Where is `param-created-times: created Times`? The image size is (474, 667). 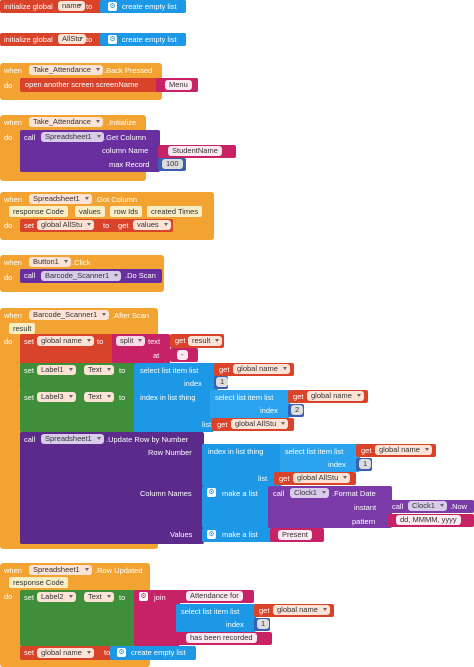
param-created-times: created Times is located at coordinates (175, 211).